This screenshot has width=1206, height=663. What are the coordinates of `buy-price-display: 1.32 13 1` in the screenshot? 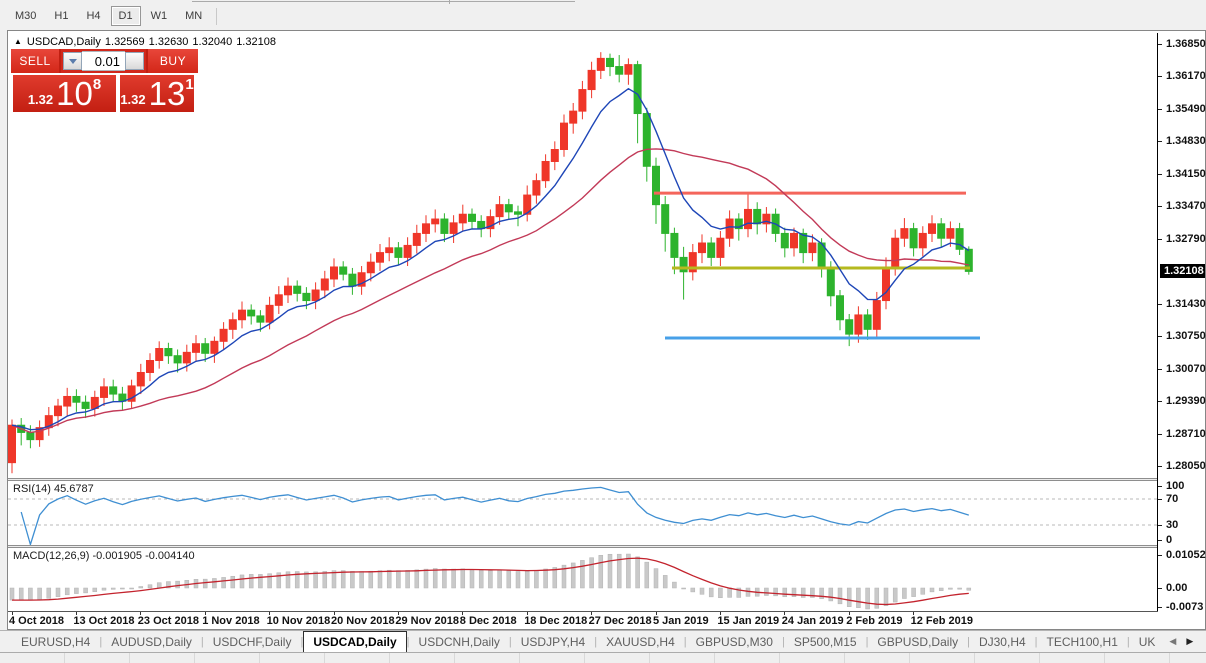 It's located at (157, 93).